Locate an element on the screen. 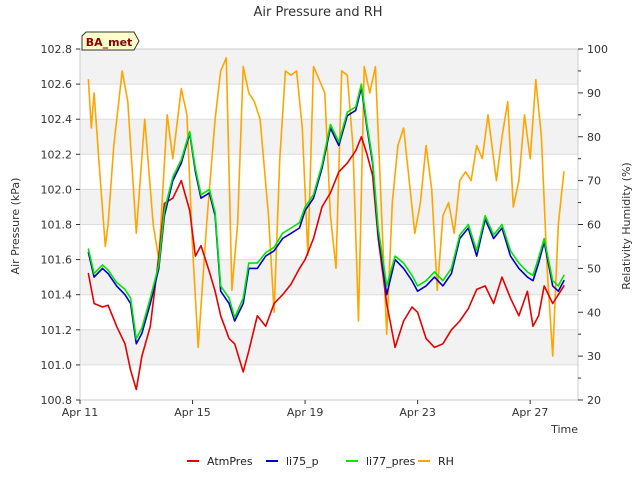 The width and height of the screenshot is (640, 480). legend-label: li77_pres is located at coordinates (391, 461).